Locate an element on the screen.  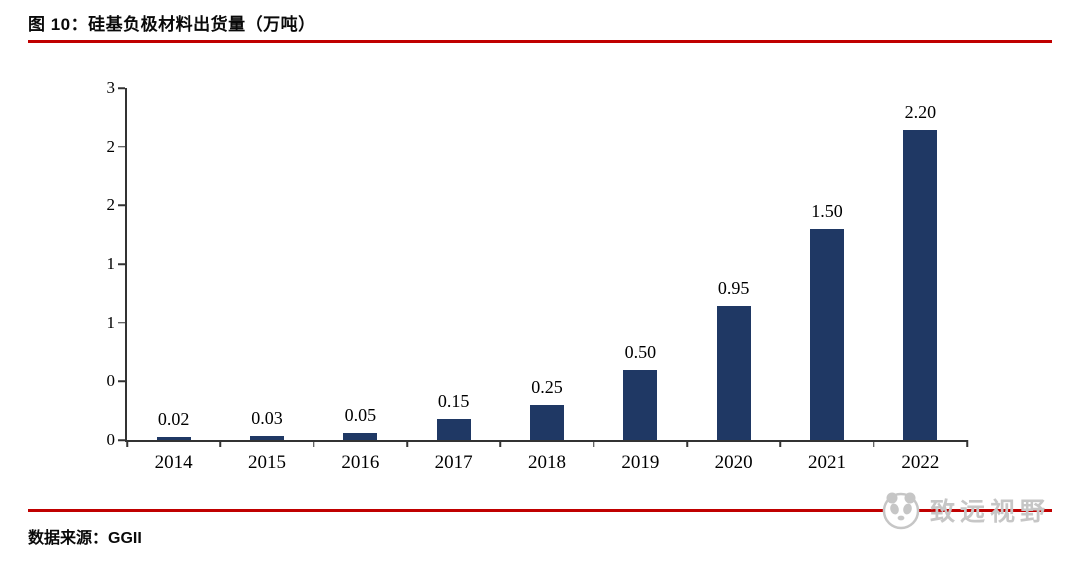
x-axis-label: 2016 is located at coordinates (360, 462).